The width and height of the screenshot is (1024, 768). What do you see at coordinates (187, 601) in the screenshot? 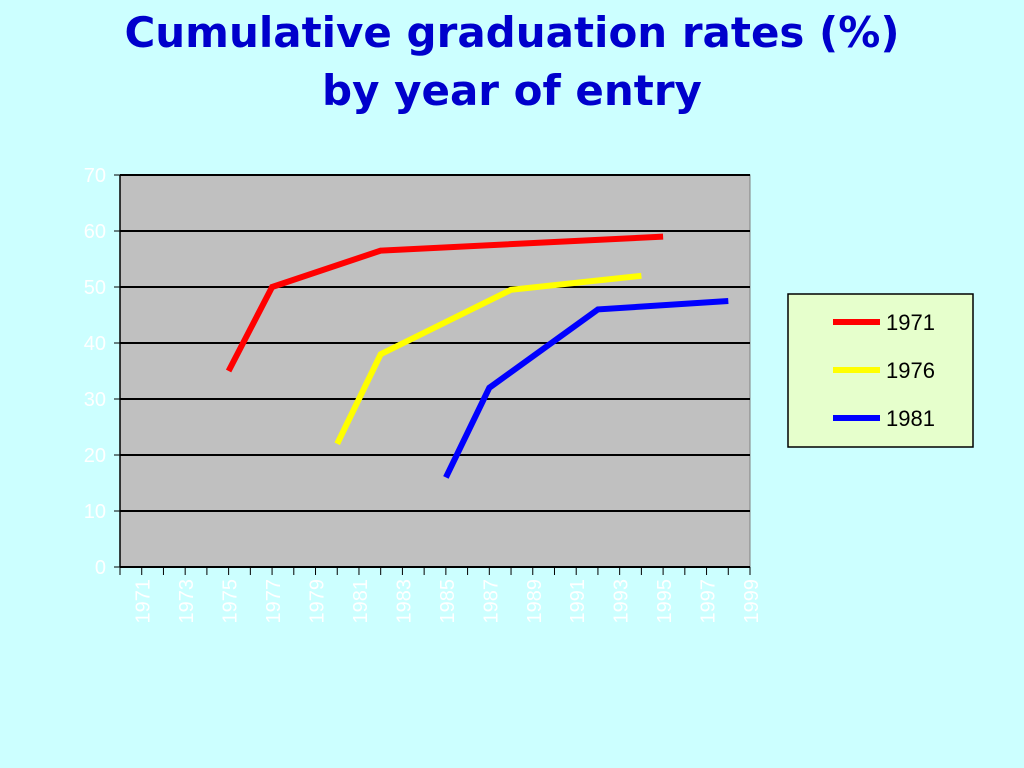
I see `x-tick-label: 1973` at bounding box center [187, 601].